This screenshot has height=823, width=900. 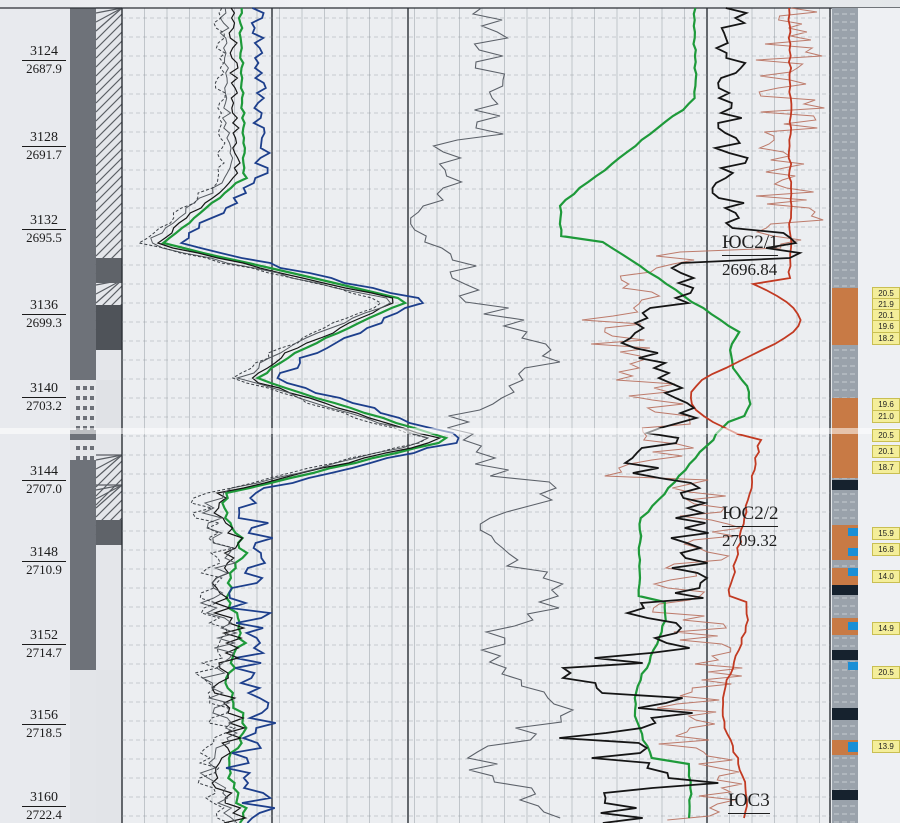 I want to click on strat-top-3: ЮС3, so click(x=749, y=802).